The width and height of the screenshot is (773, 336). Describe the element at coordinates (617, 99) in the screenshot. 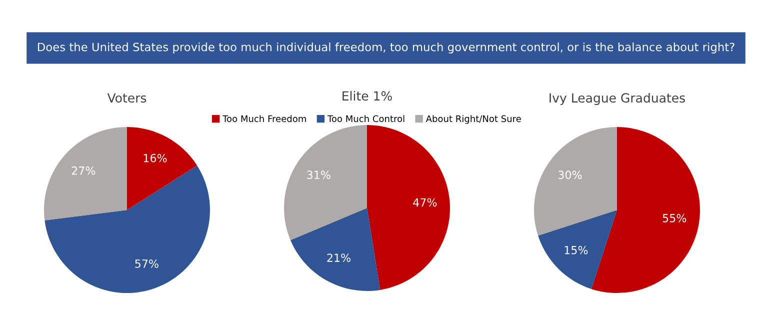

I see `chart-title: Ivy League Graduates` at that location.